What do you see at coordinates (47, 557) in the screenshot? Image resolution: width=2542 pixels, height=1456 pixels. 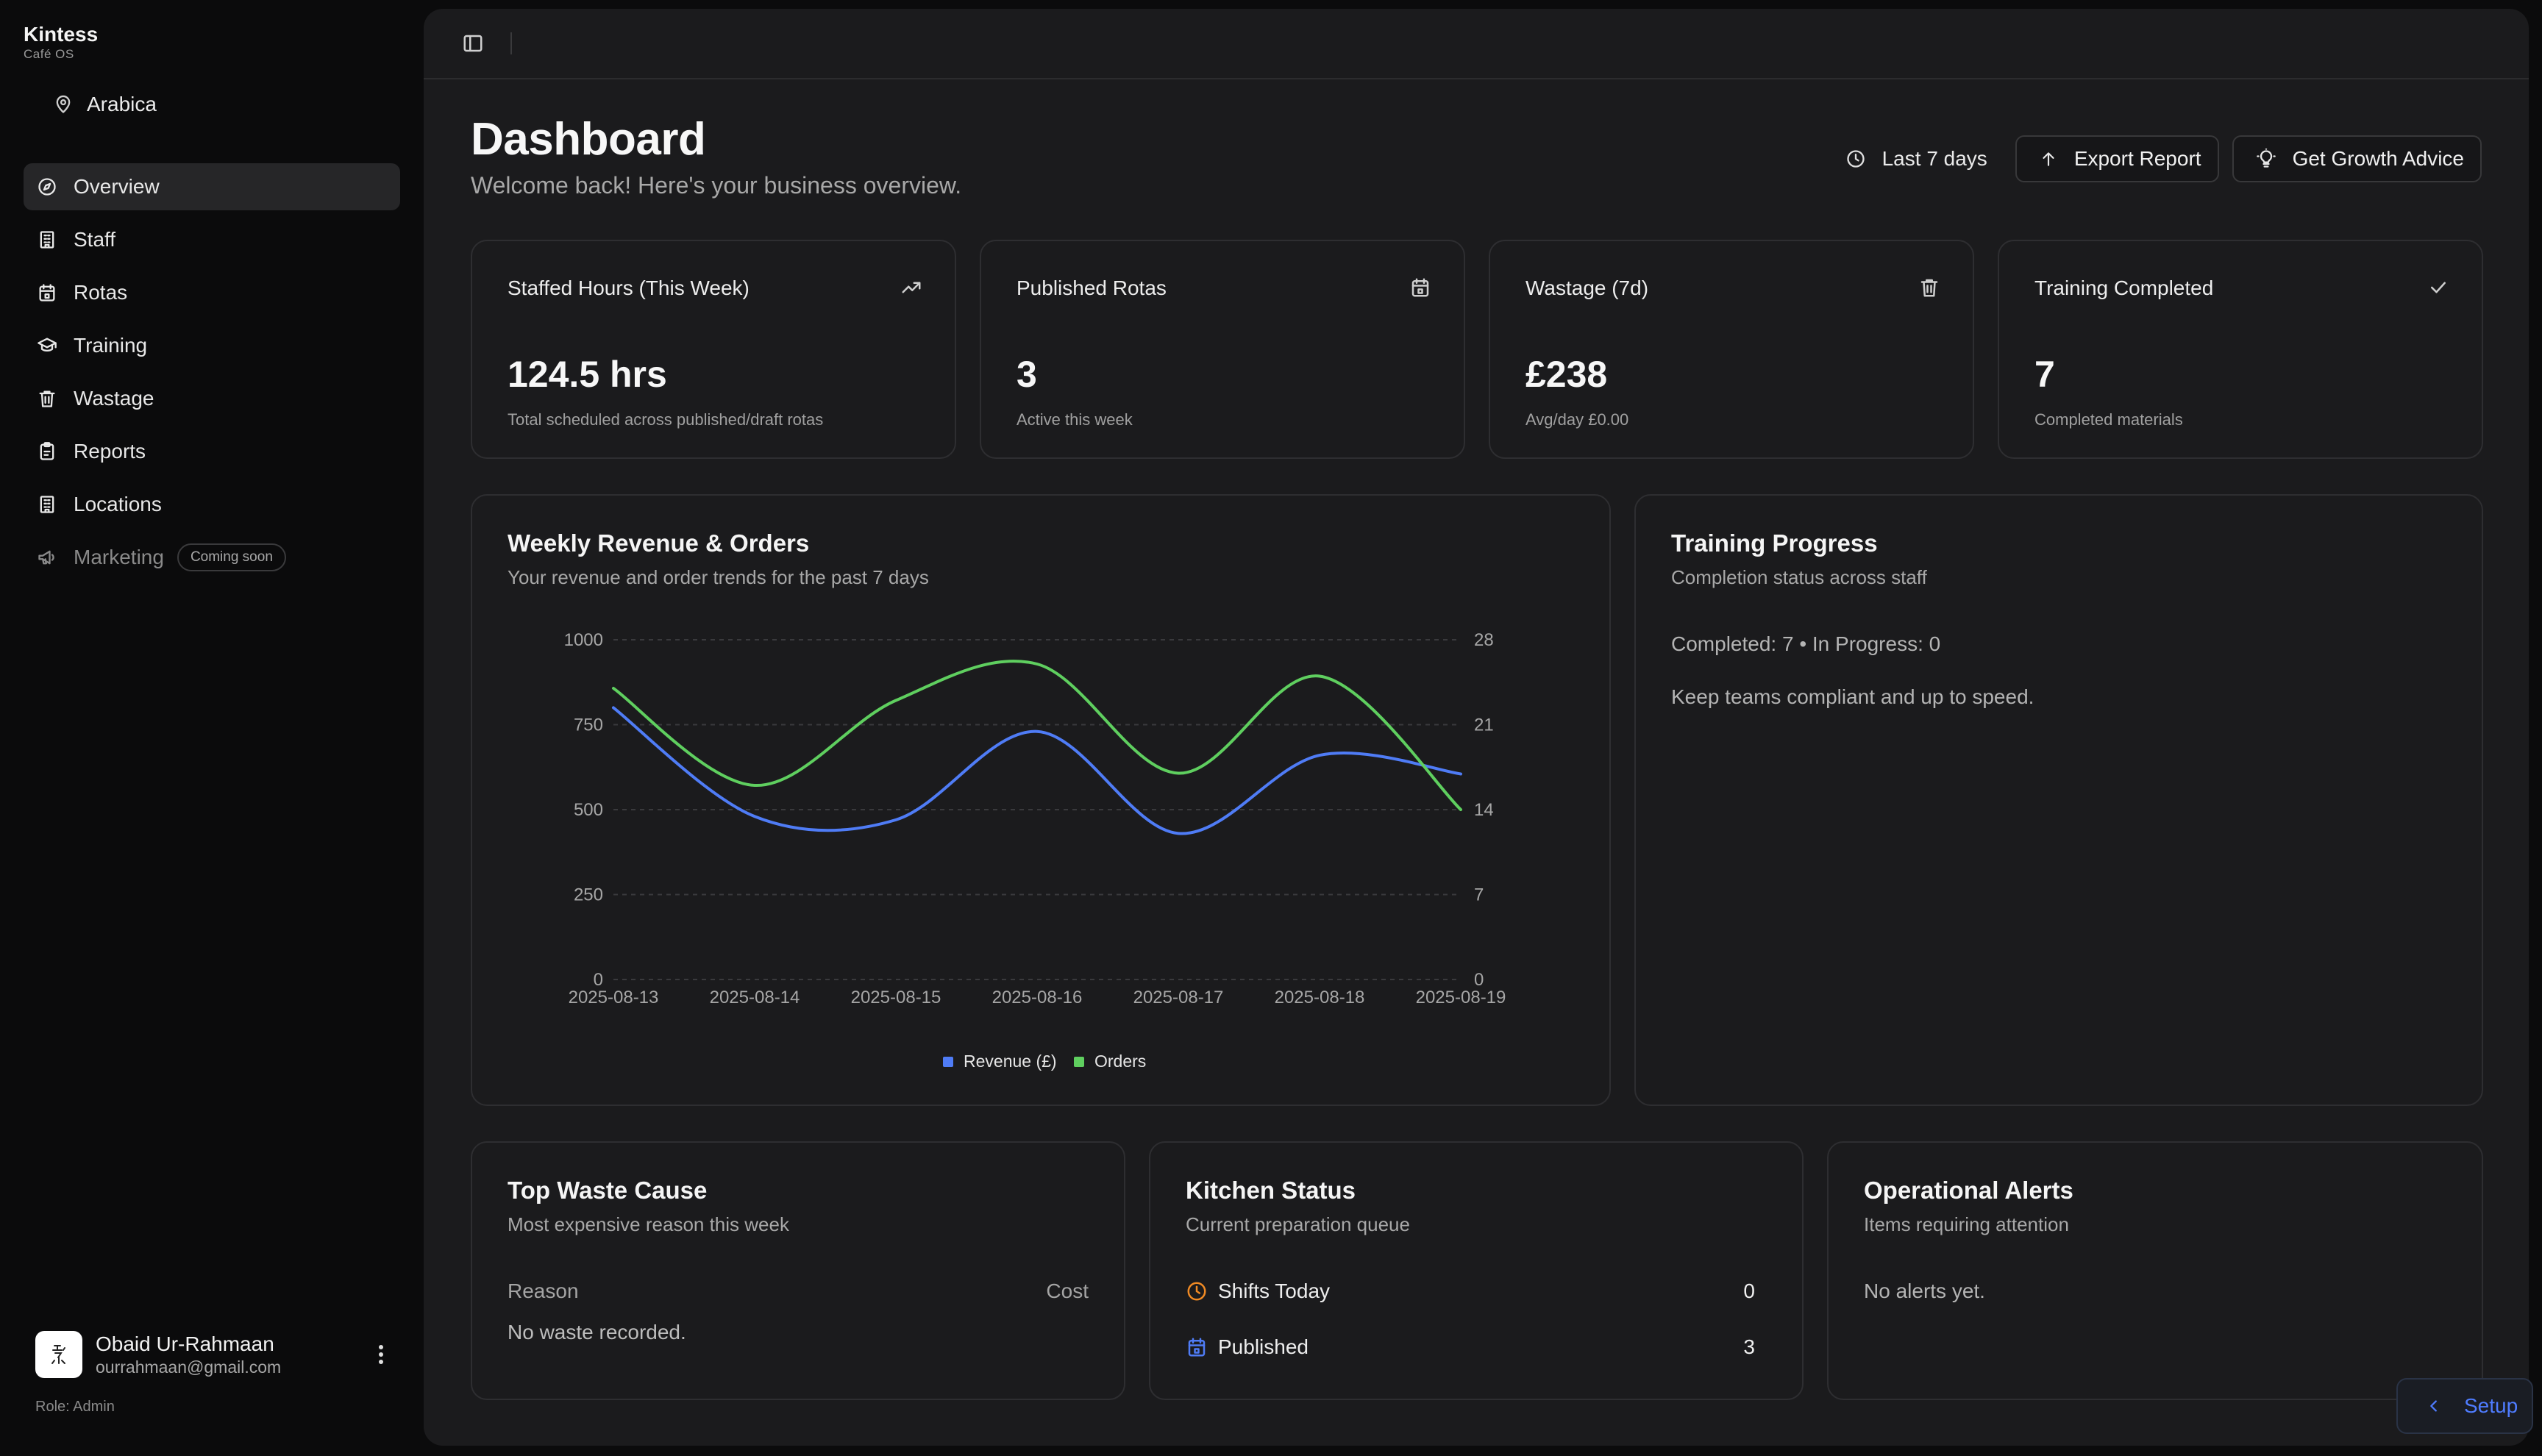 I see `megaphone-icon` at bounding box center [47, 557].